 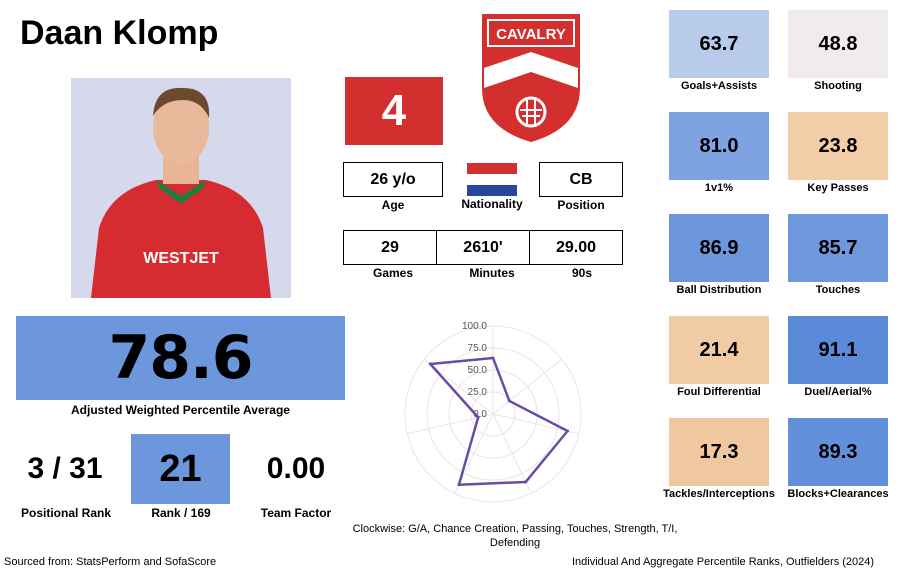 I want to click on tile-duel-aerial--value: 91.1, so click(x=838, y=350).